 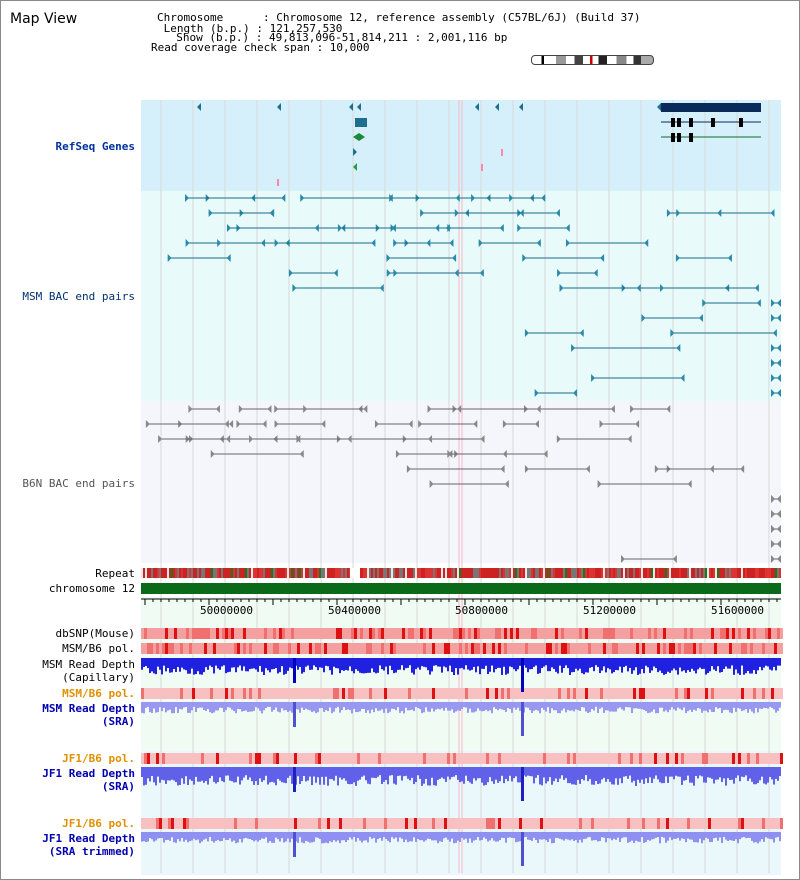 I want to click on msm-b6-pol-label: MSM/B6 pol., so click(x=98, y=648).